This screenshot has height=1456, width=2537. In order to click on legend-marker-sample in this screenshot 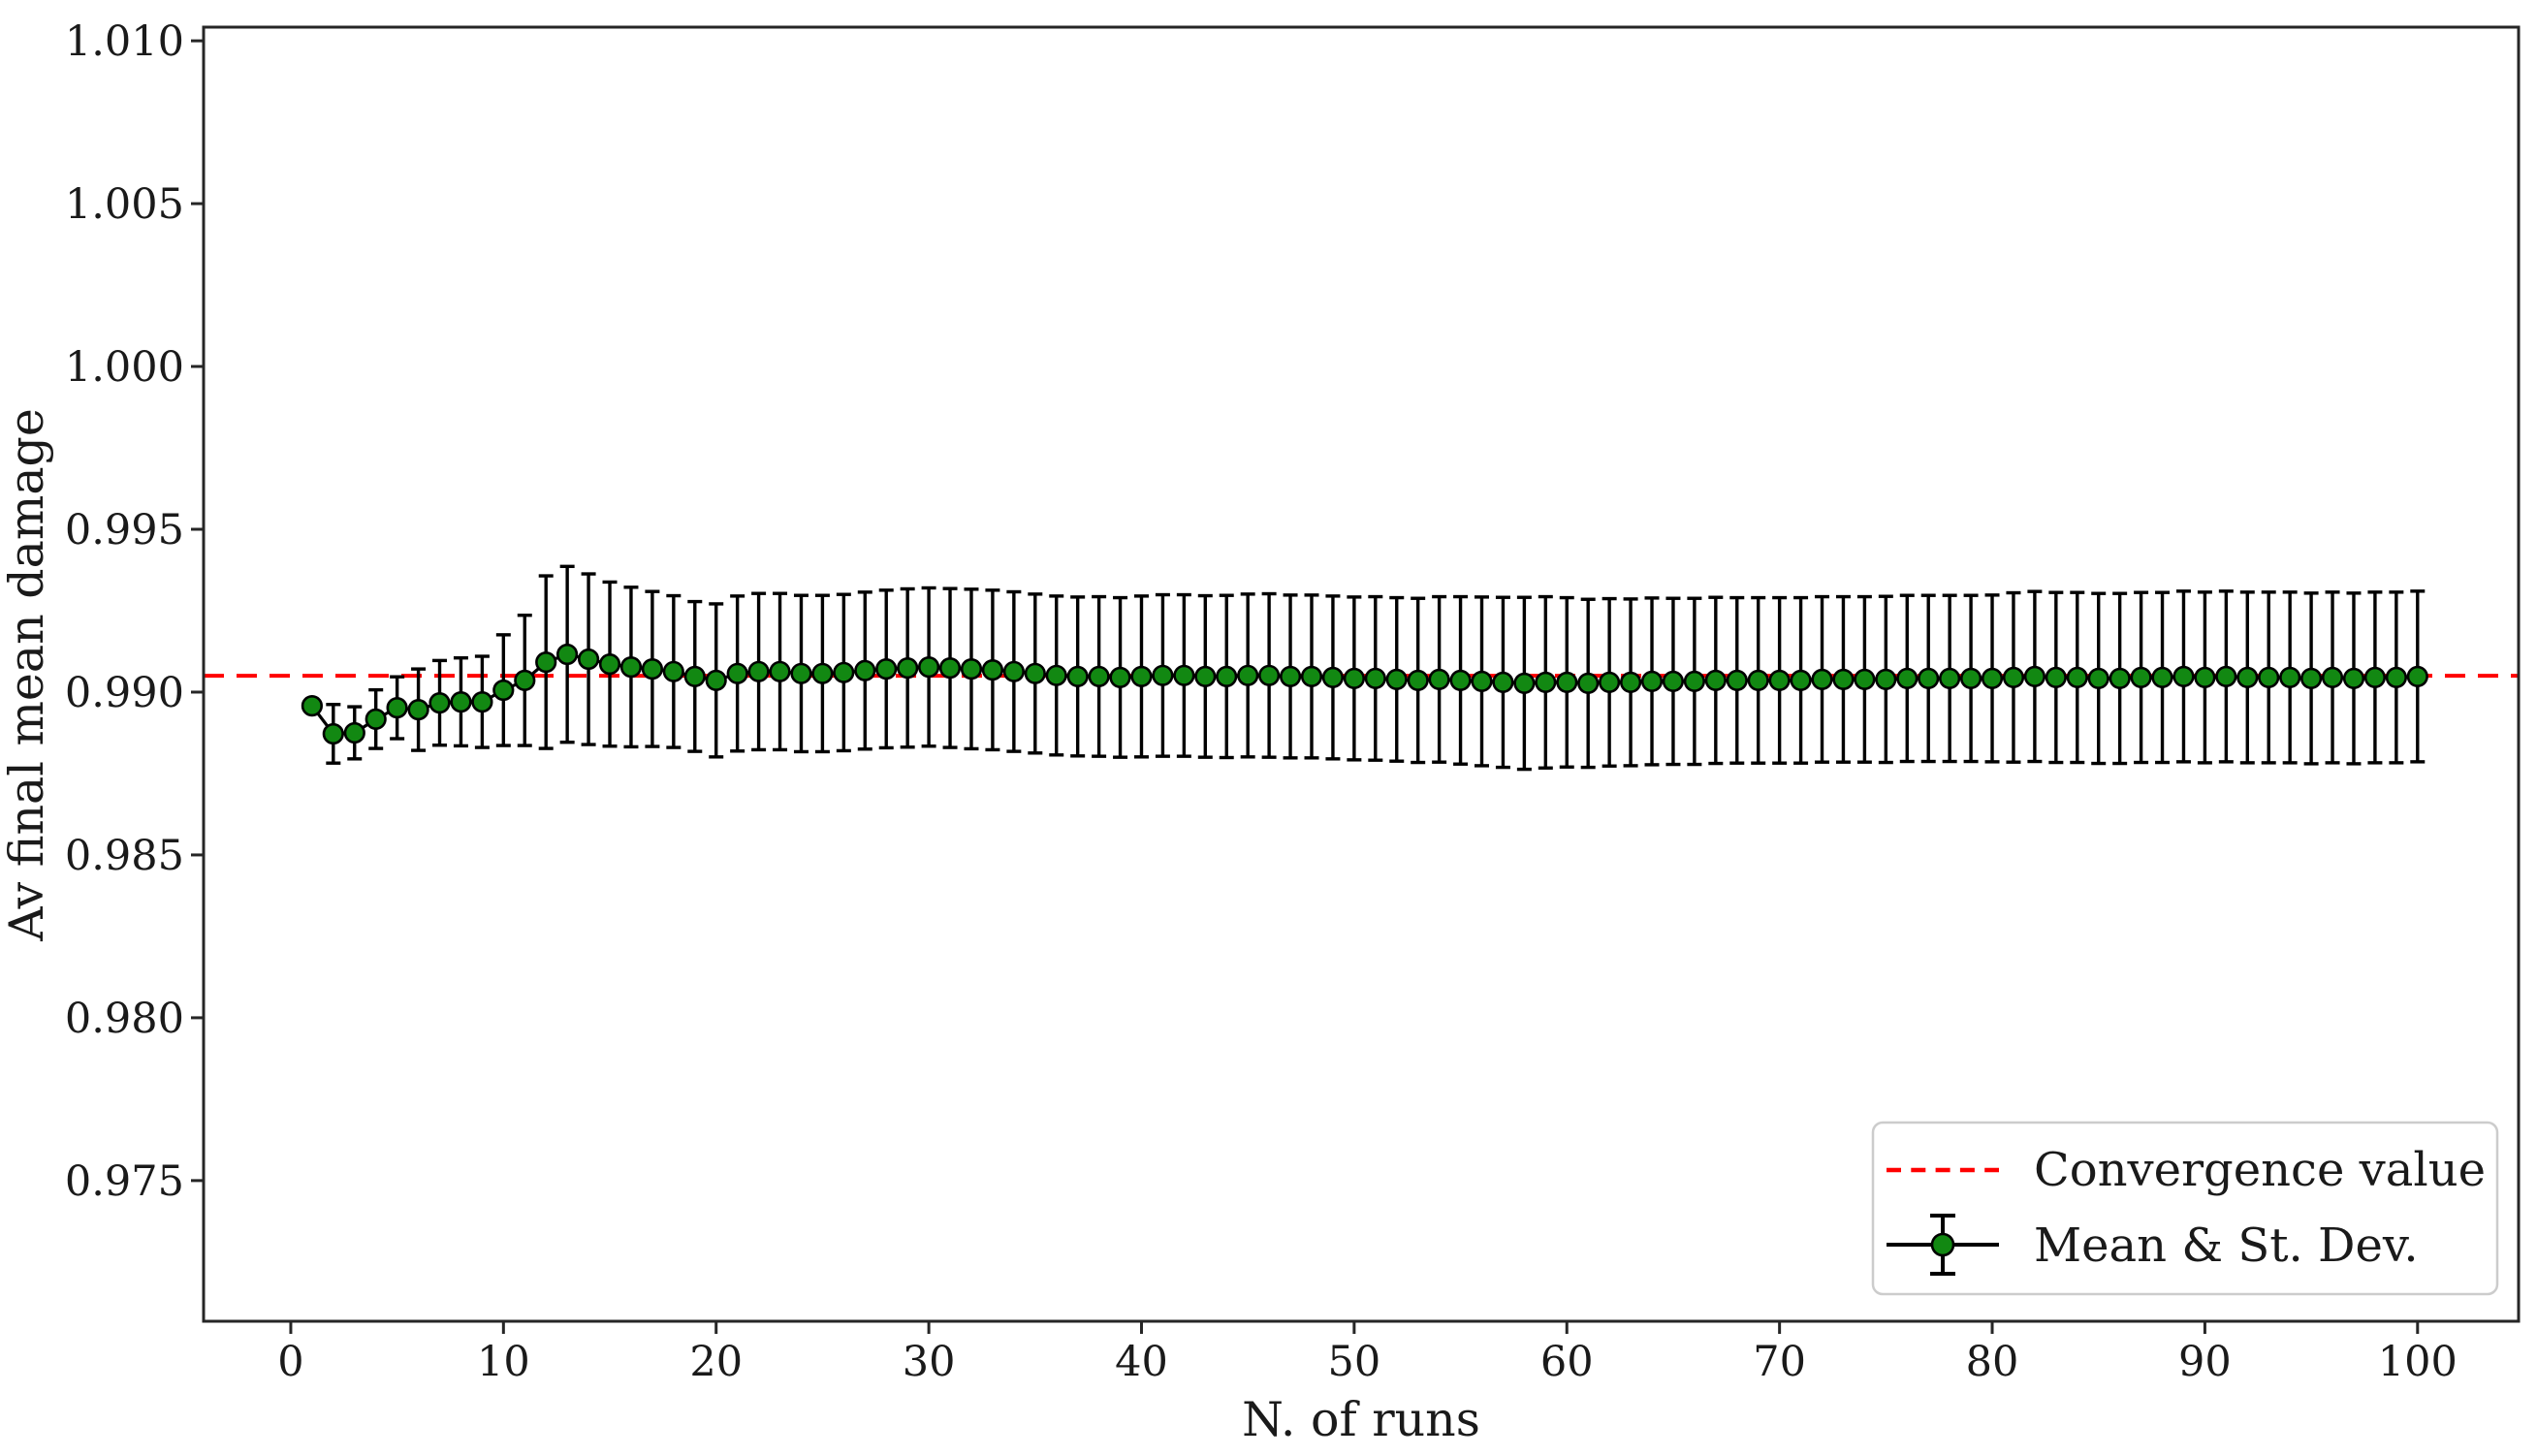, I will do `click(1943, 1245)`.